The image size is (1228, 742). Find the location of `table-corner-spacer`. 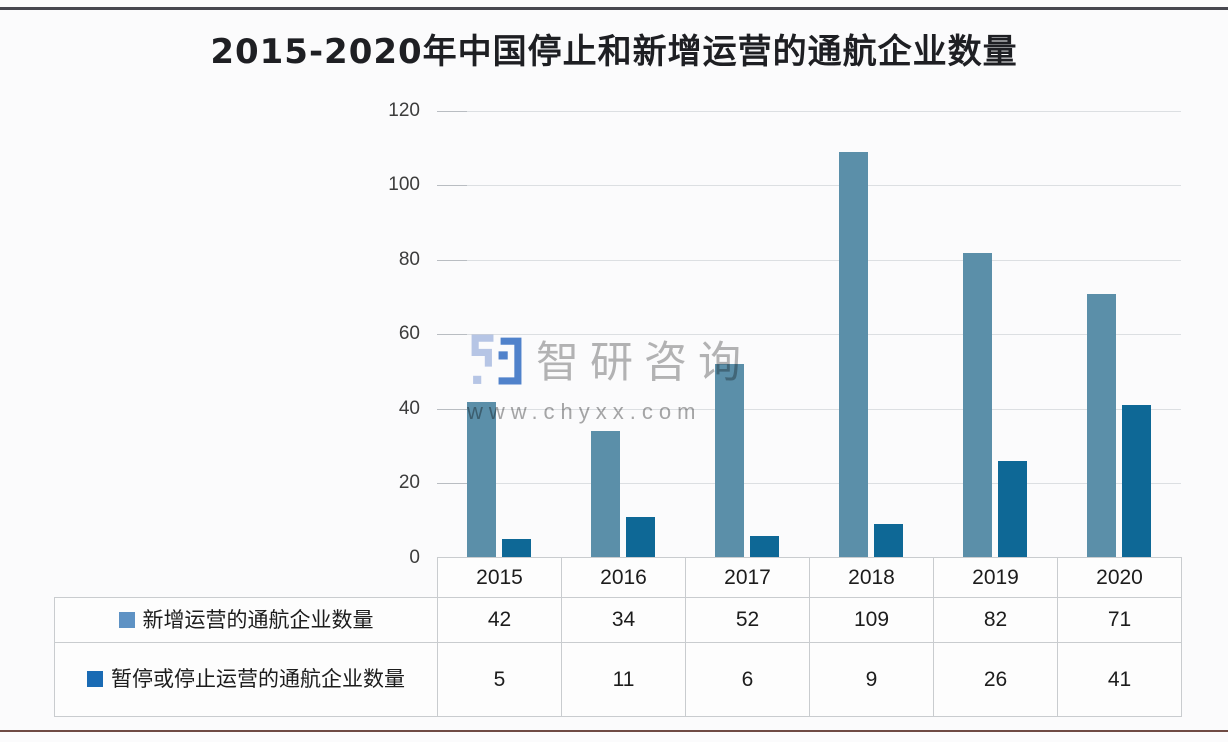

table-corner-spacer is located at coordinates (246, 578).